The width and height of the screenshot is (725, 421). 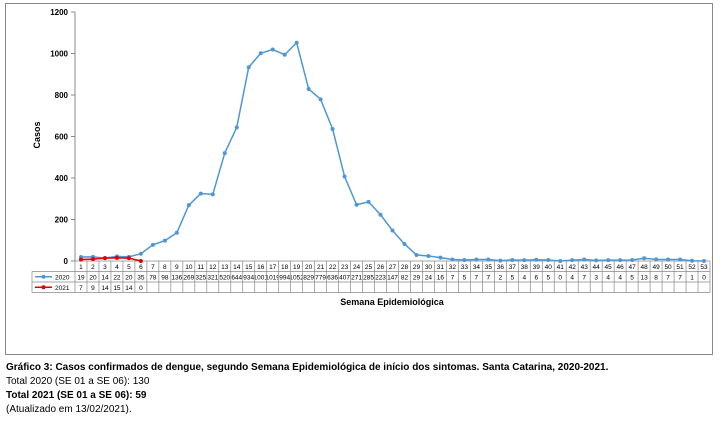 I want to click on x-tick-label: 21, so click(x=321, y=267).